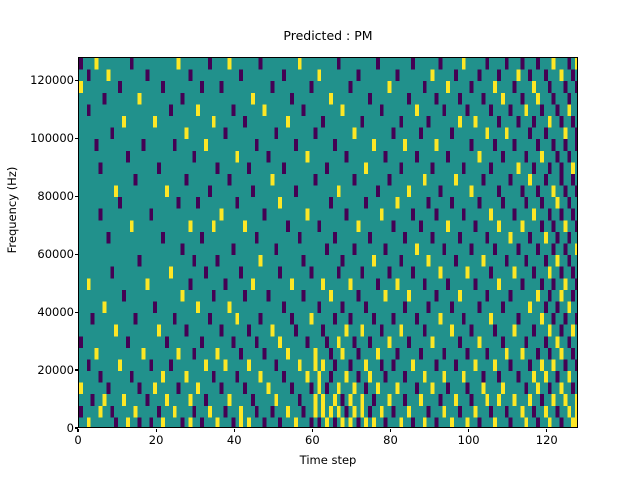  What do you see at coordinates (468, 440) in the screenshot?
I see `x-tick-label: 100` at bounding box center [468, 440].